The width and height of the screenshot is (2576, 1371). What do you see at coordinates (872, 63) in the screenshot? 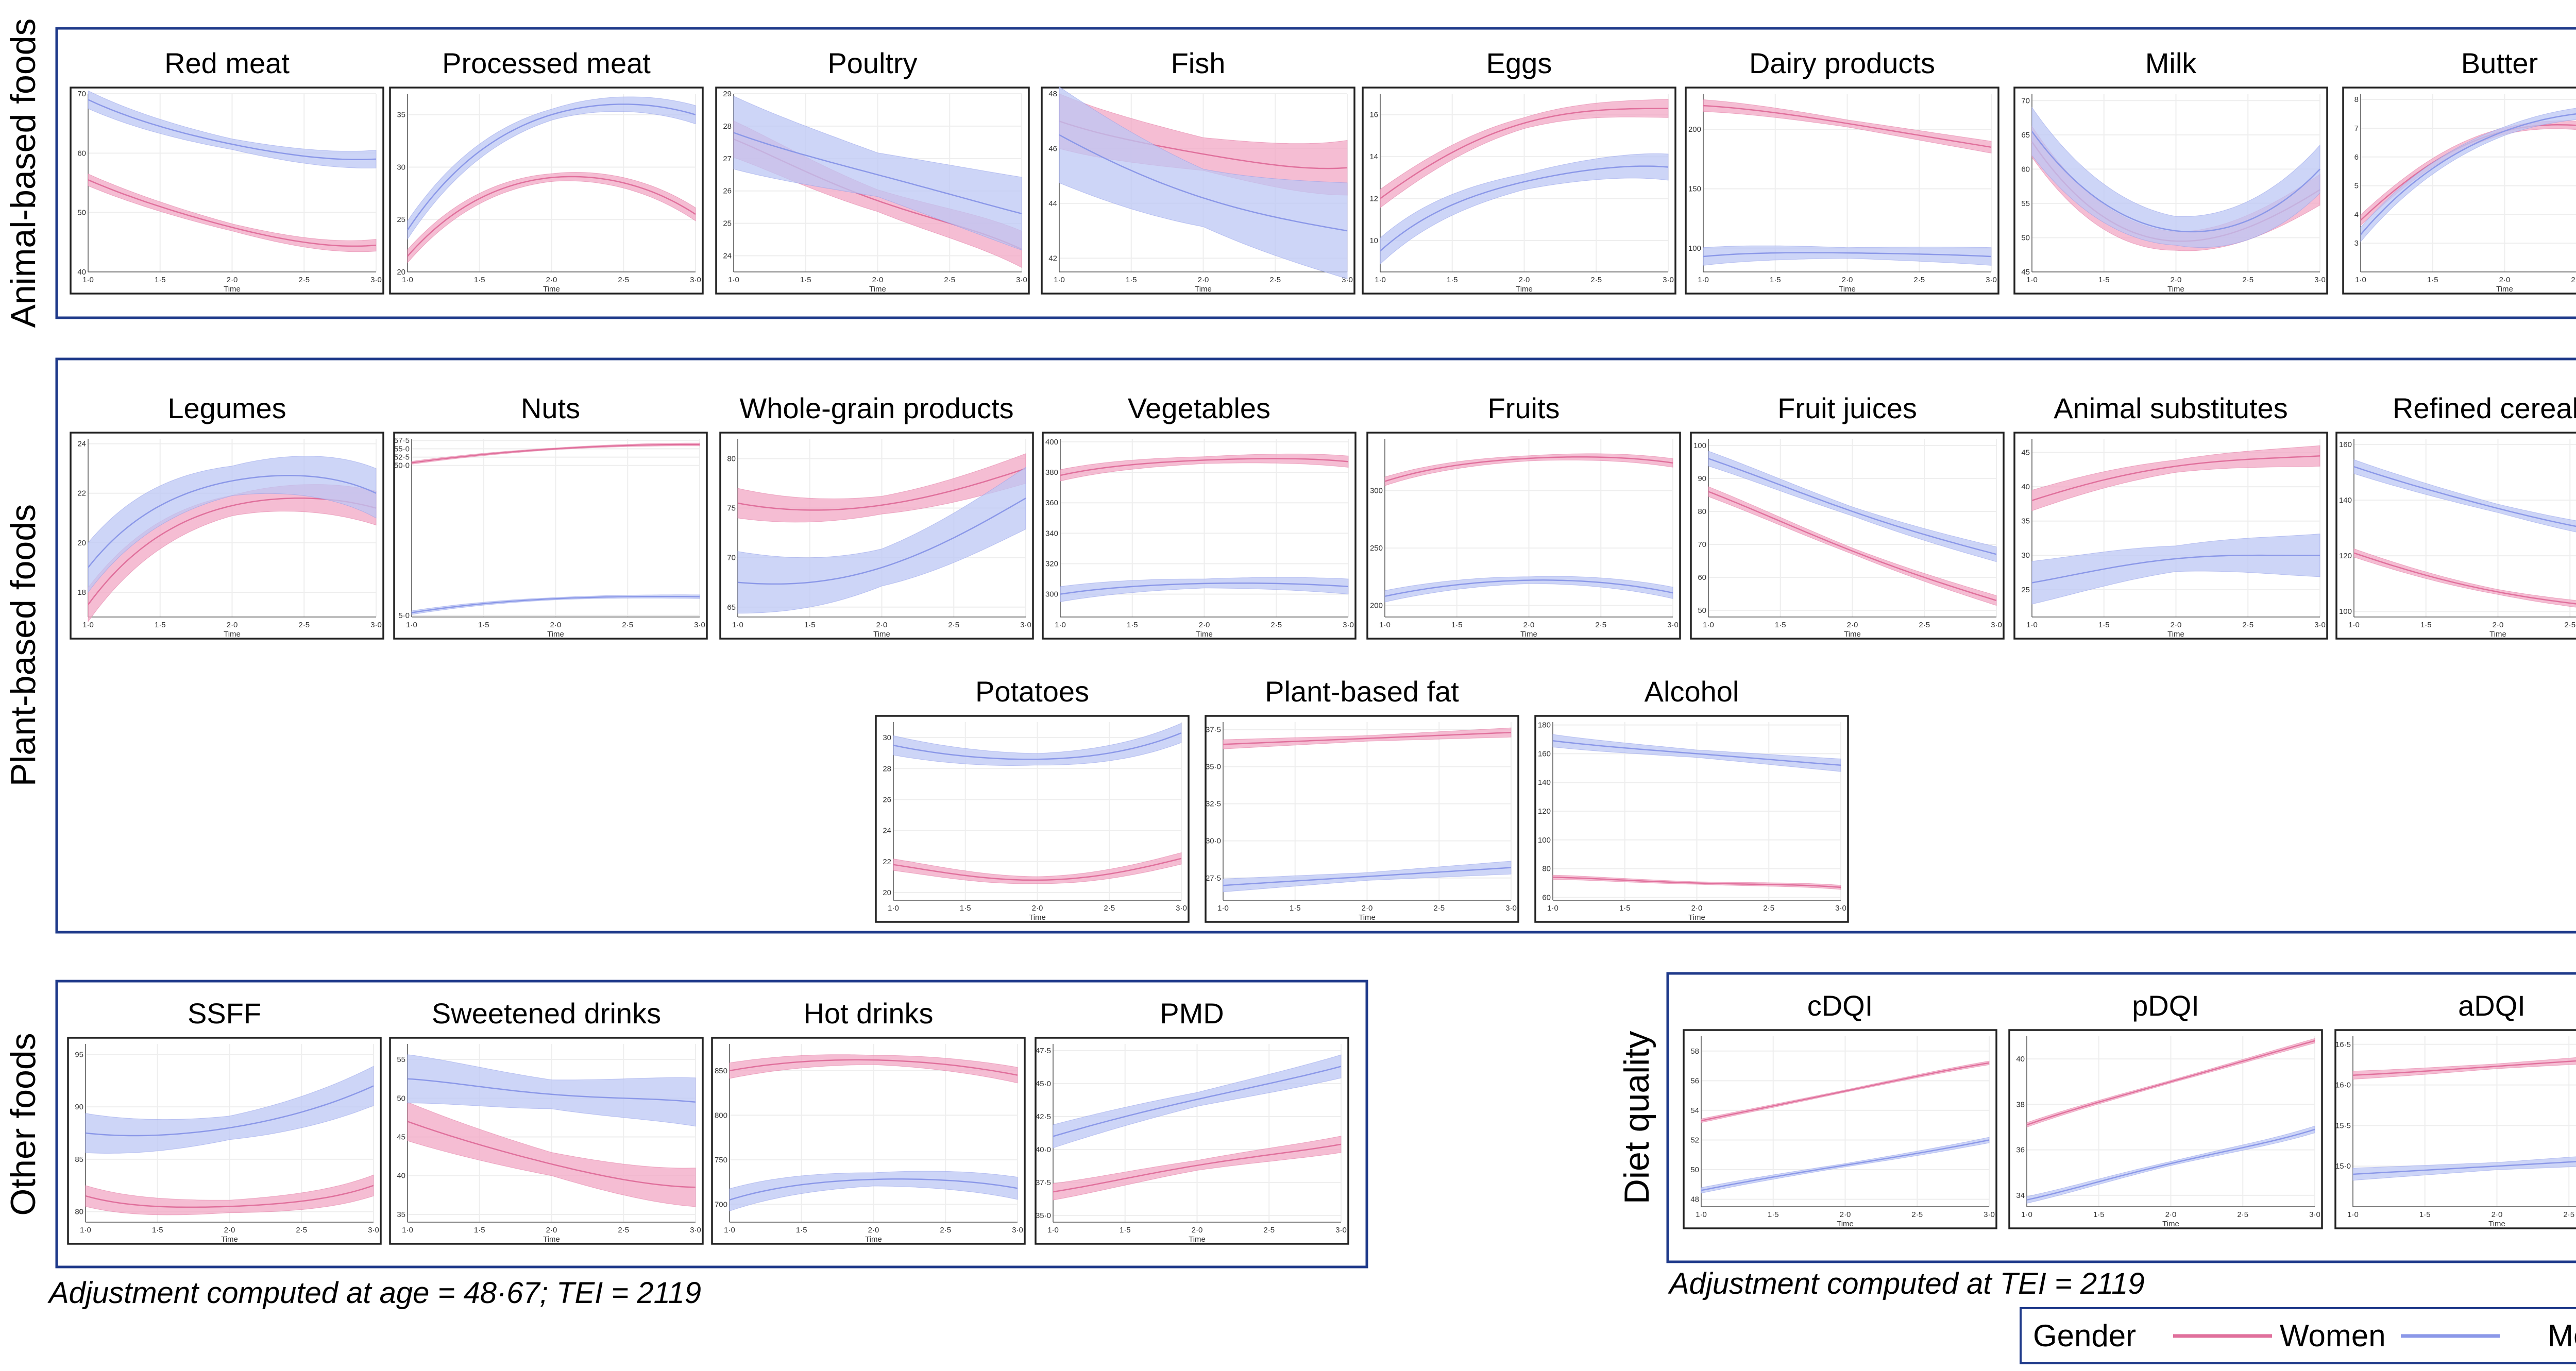
I see `chart-title: Poultry` at bounding box center [872, 63].